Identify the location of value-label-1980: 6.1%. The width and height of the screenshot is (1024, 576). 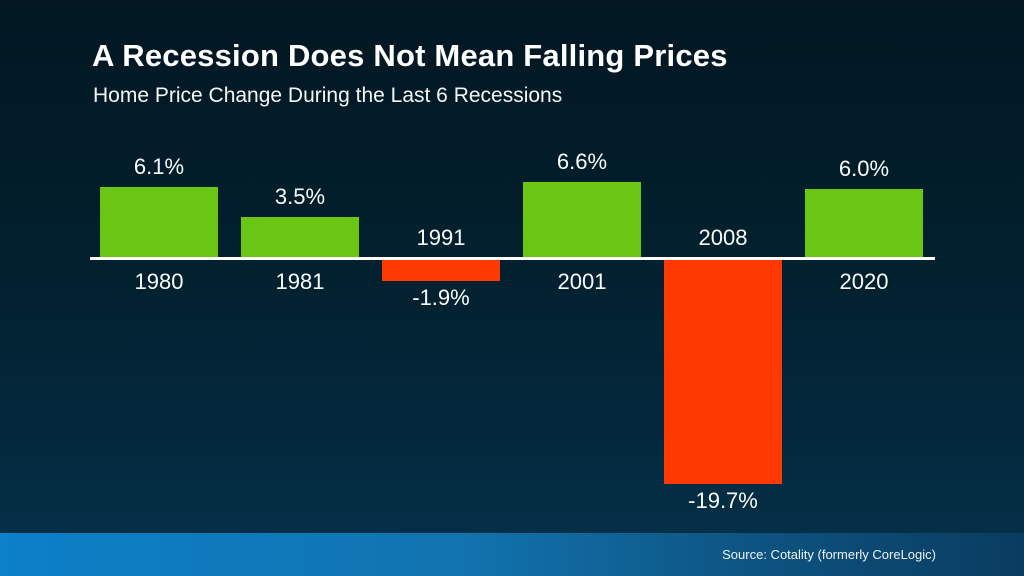
(159, 167).